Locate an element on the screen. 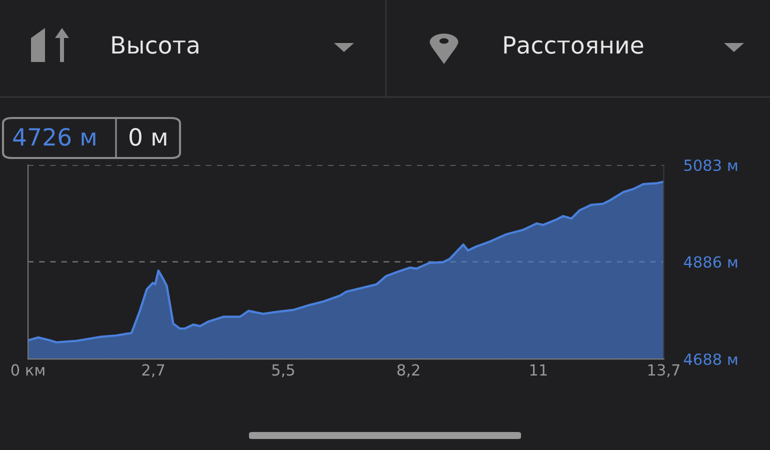  x-tick-label: 0 км is located at coordinates (27, 370).